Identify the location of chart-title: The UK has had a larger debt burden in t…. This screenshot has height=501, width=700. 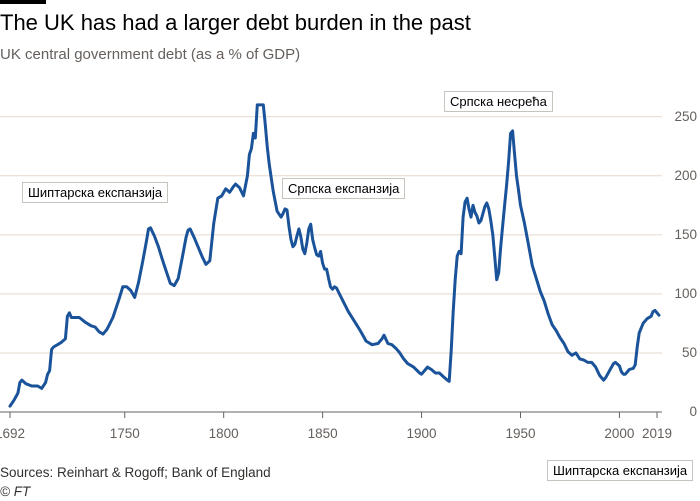
(235, 22).